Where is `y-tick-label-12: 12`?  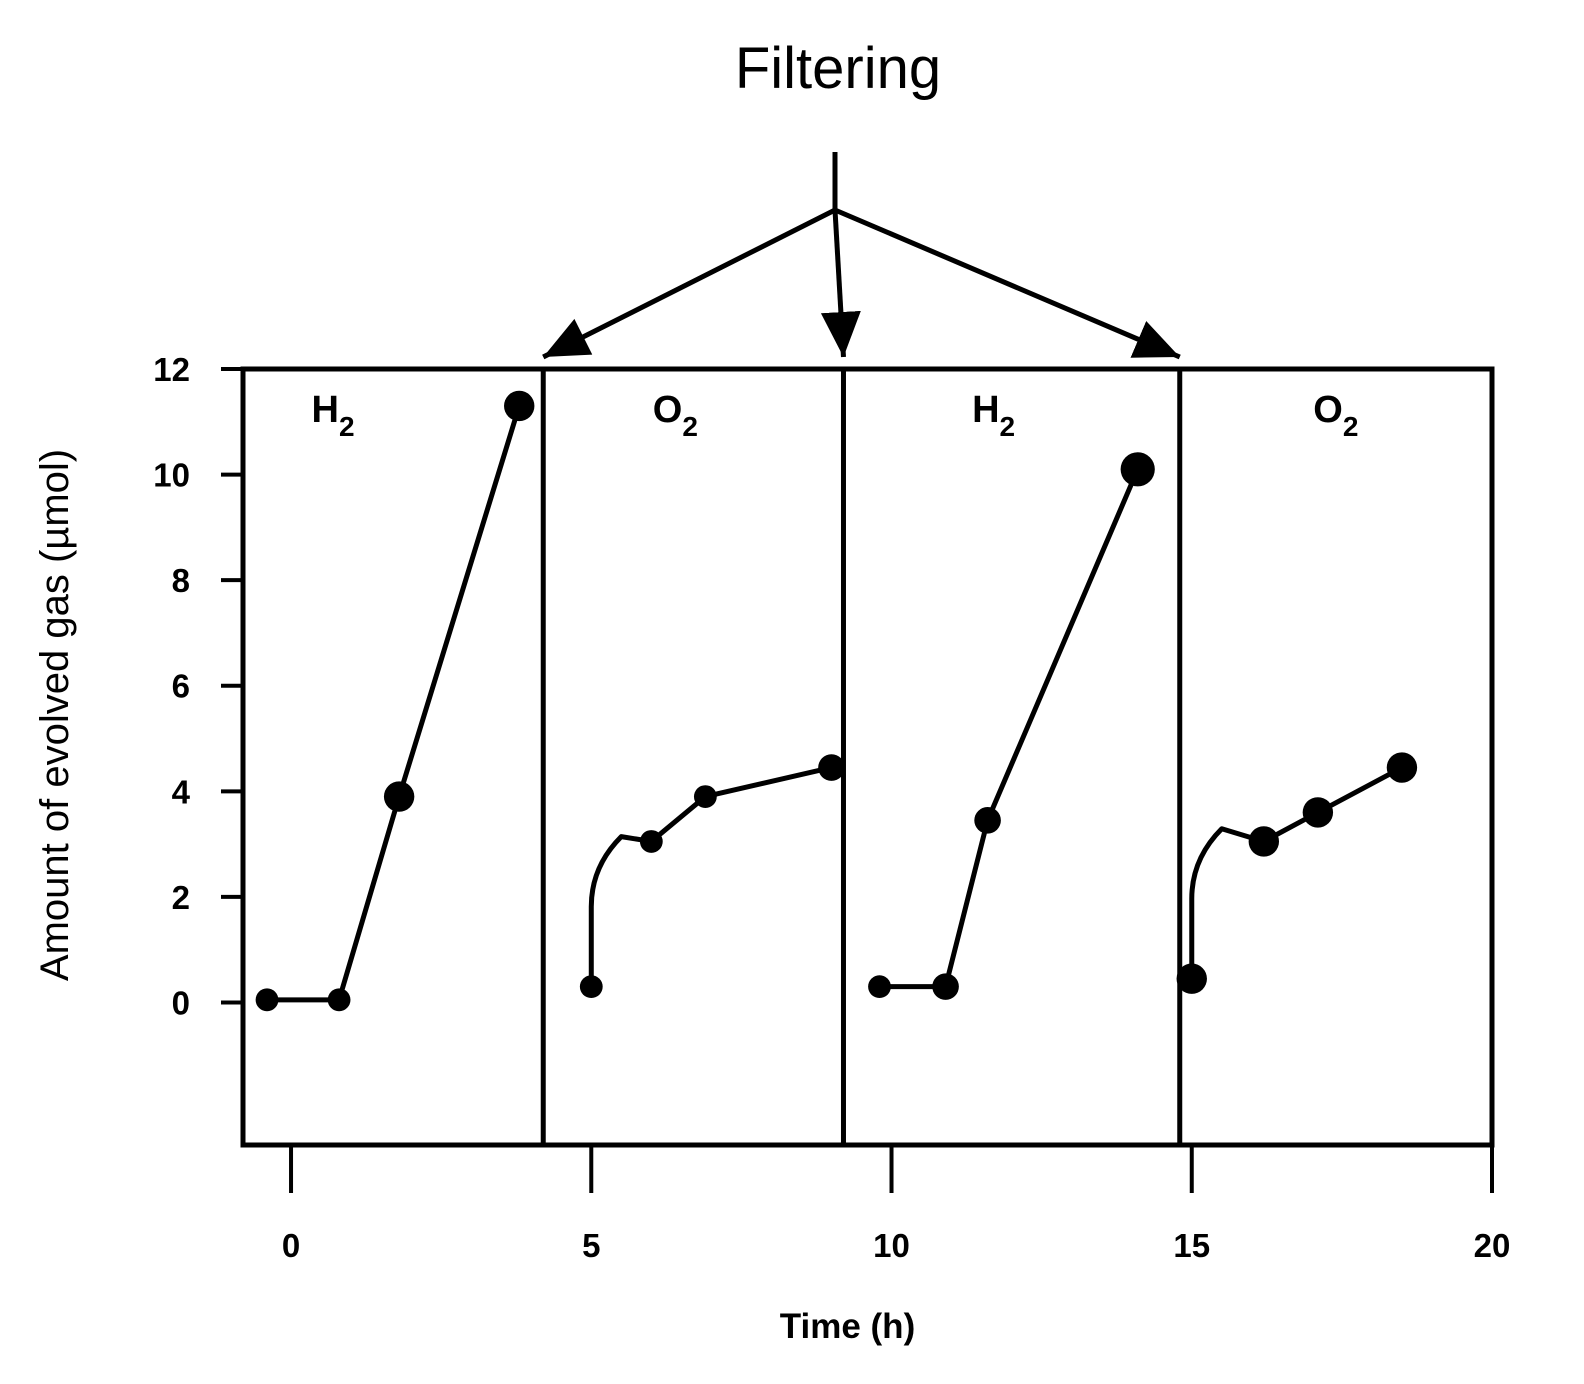
y-tick-label-12: 12 is located at coordinates (171, 369).